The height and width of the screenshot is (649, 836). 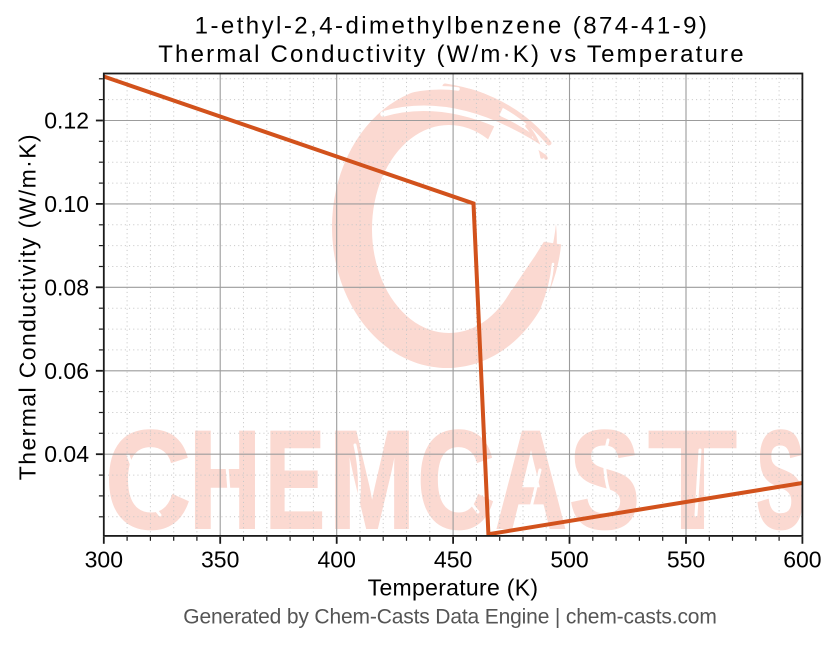 I want to click on svg-text: A, so click(x=531, y=479).